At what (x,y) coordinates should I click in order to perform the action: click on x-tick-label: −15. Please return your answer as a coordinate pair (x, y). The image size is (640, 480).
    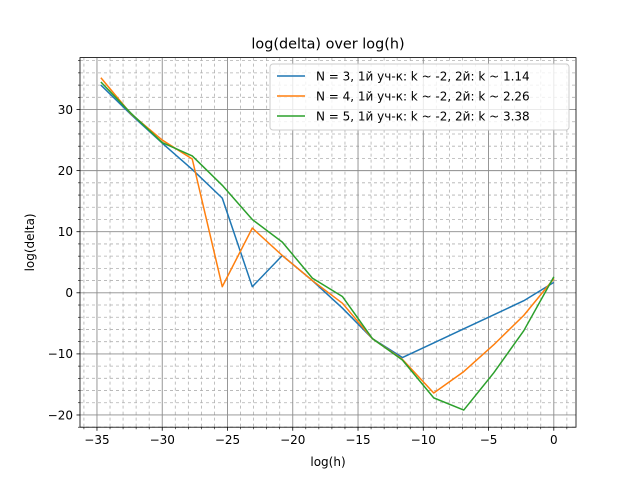
    Looking at the image, I should click on (357, 440).